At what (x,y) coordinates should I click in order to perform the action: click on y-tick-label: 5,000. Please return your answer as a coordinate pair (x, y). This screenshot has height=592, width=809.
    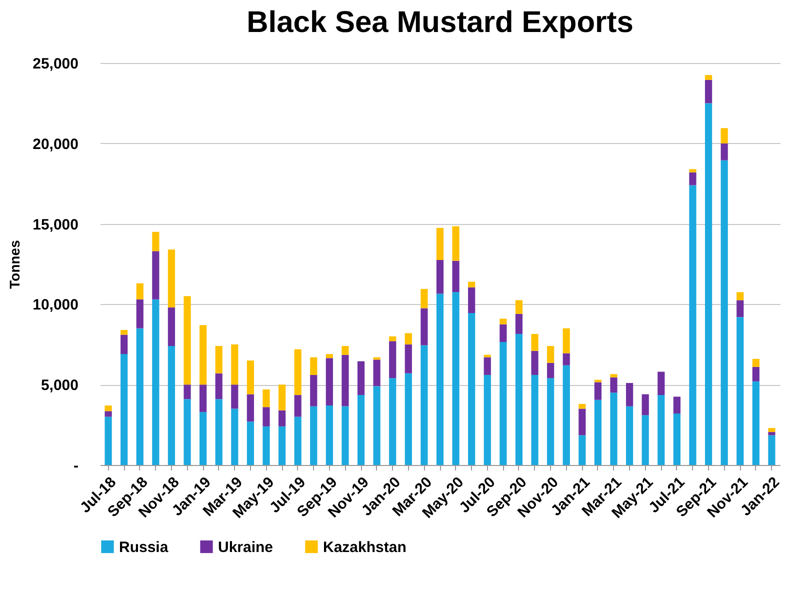
    Looking at the image, I should click on (59, 385).